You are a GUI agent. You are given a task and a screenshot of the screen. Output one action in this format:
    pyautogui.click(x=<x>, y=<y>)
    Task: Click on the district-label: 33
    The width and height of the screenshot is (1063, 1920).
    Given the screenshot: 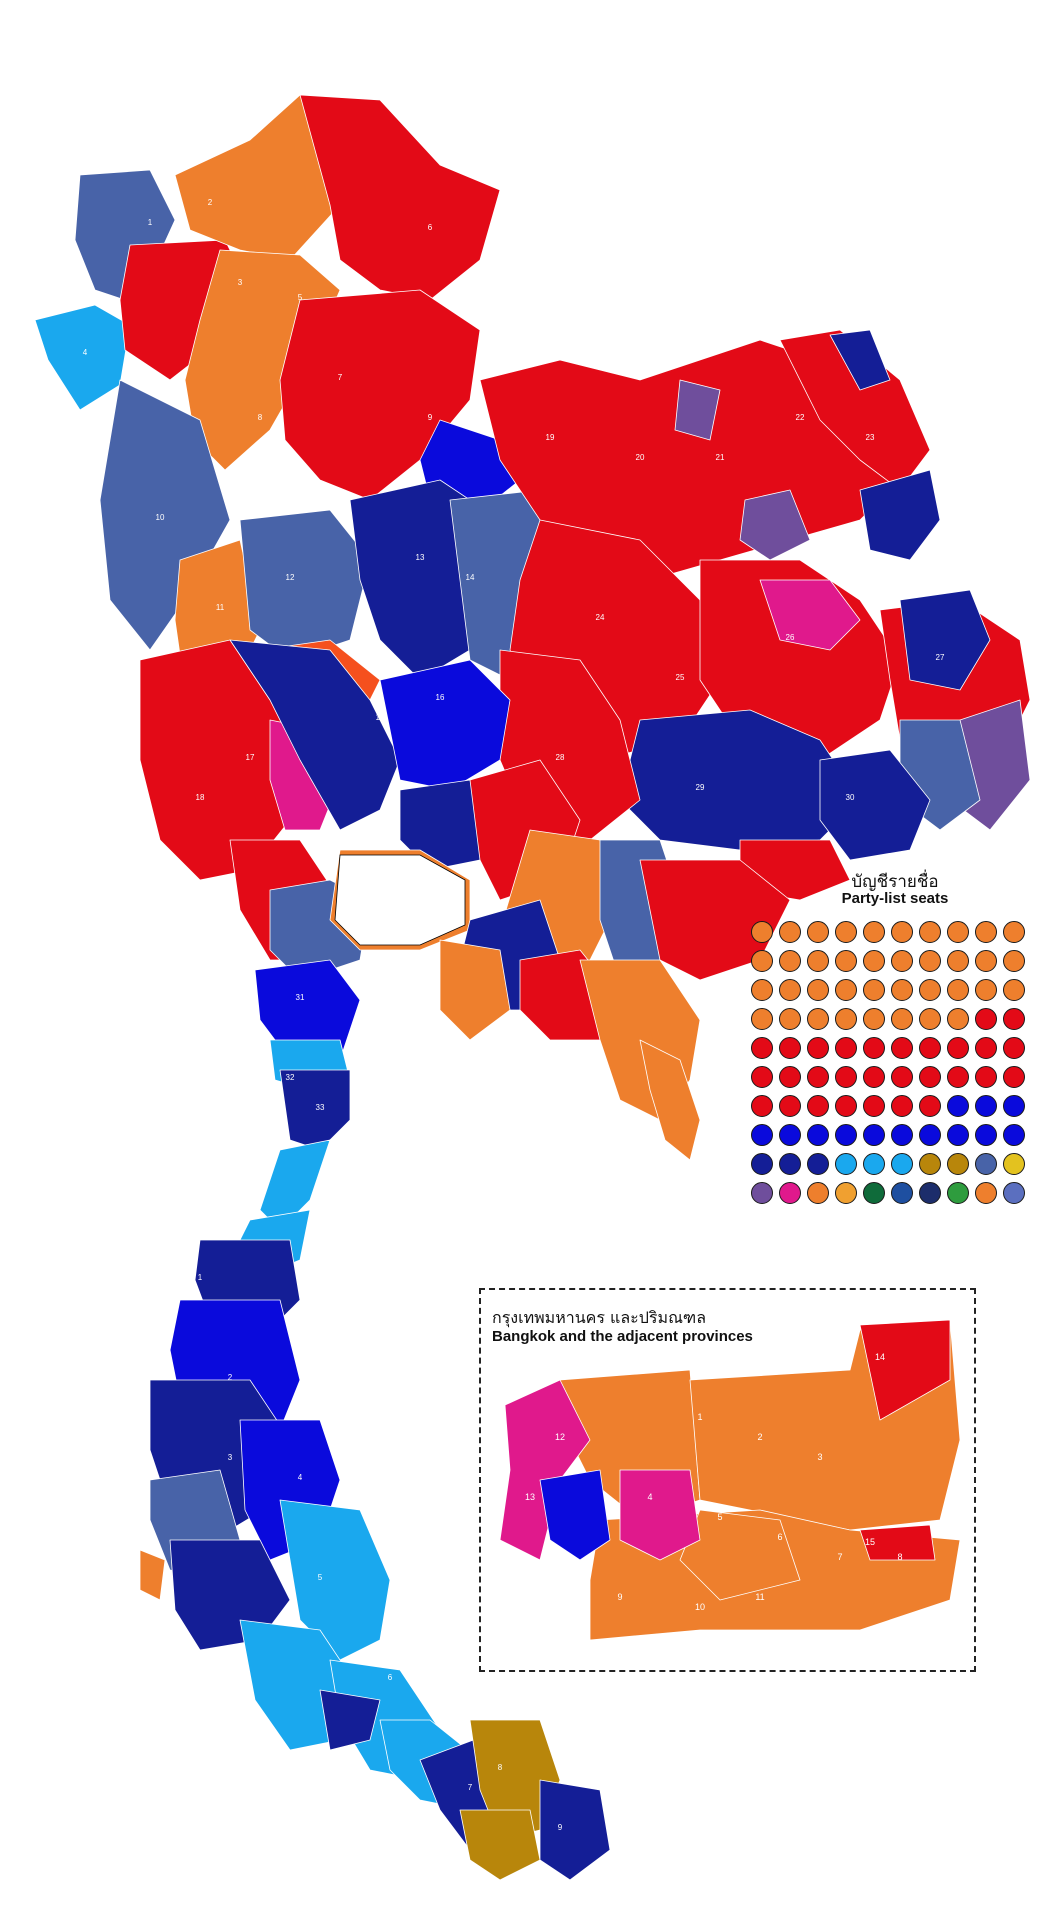 What is the action you would take?
    pyautogui.click(x=320, y=1107)
    